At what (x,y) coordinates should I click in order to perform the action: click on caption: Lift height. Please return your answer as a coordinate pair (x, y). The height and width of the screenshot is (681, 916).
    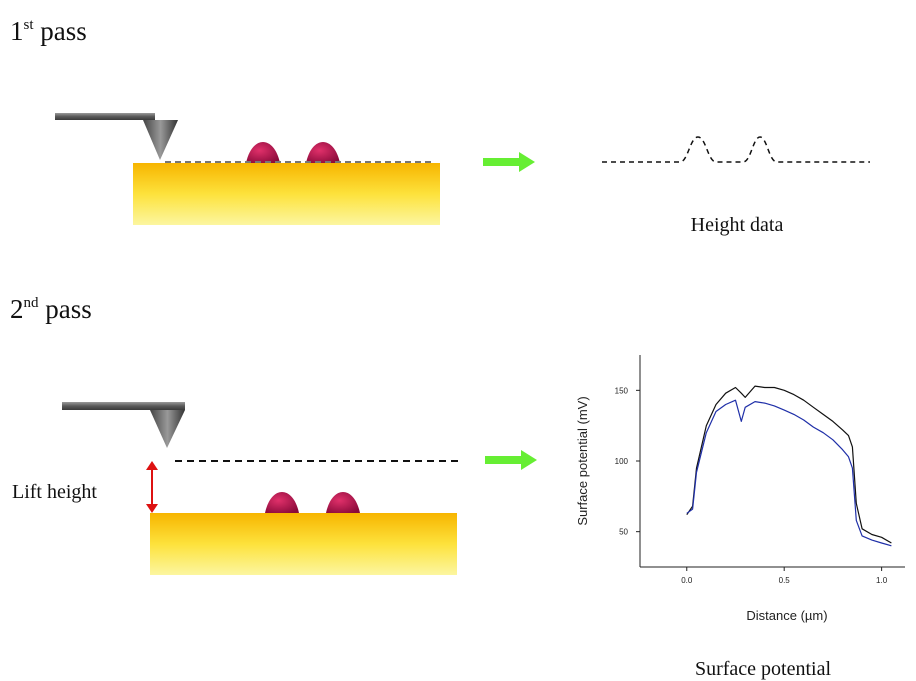
    Looking at the image, I should click on (54, 492).